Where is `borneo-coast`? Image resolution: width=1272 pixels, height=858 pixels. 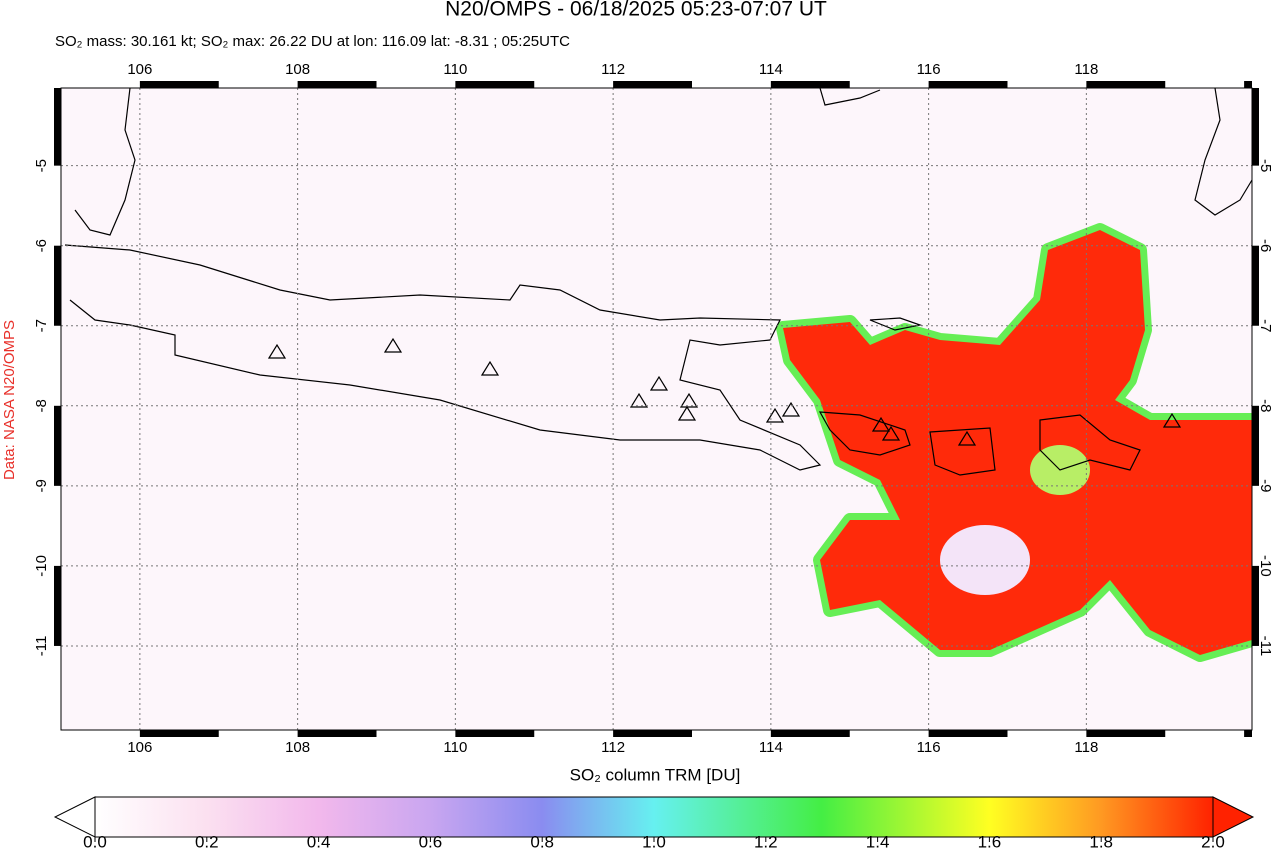
borneo-coast is located at coordinates (850, 97).